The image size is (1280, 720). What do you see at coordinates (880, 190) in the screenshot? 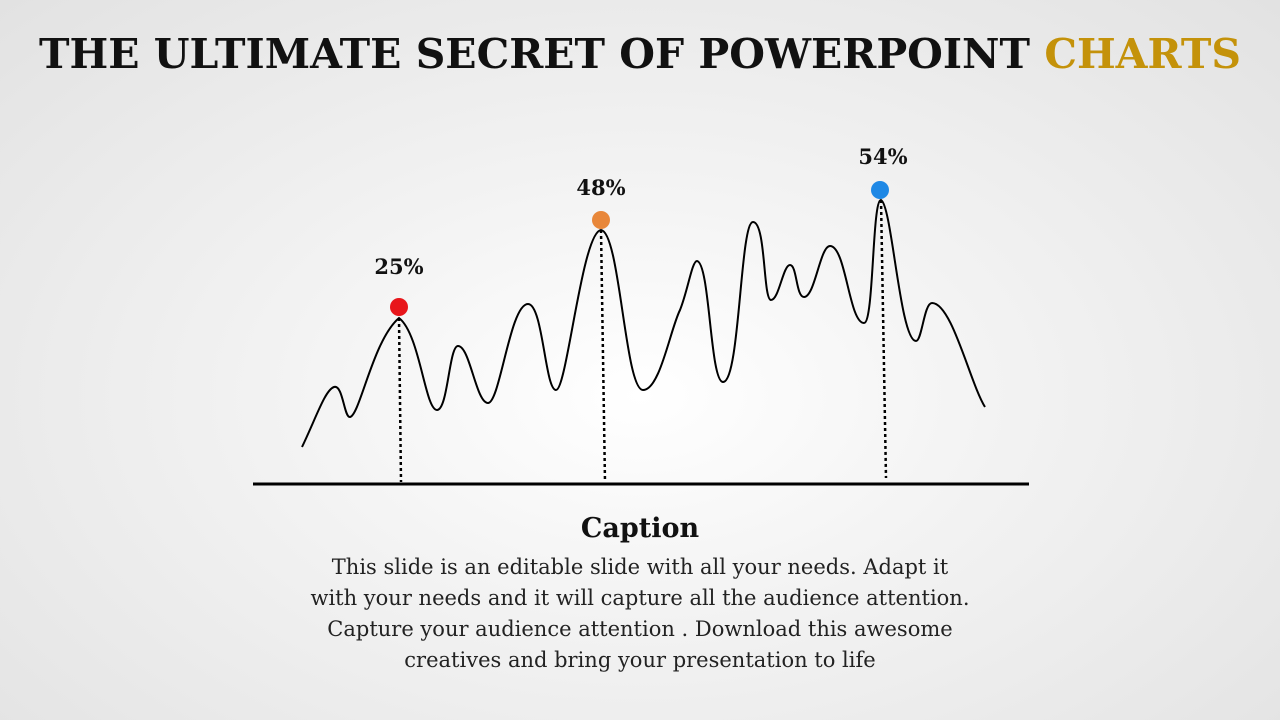
I see `marker-dot-blue` at bounding box center [880, 190].